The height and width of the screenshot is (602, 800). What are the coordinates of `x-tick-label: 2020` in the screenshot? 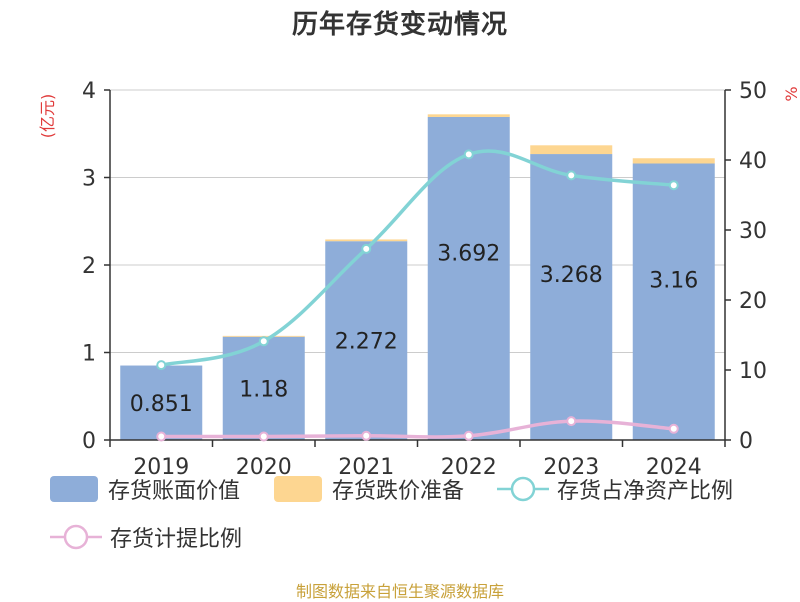 It's located at (264, 467).